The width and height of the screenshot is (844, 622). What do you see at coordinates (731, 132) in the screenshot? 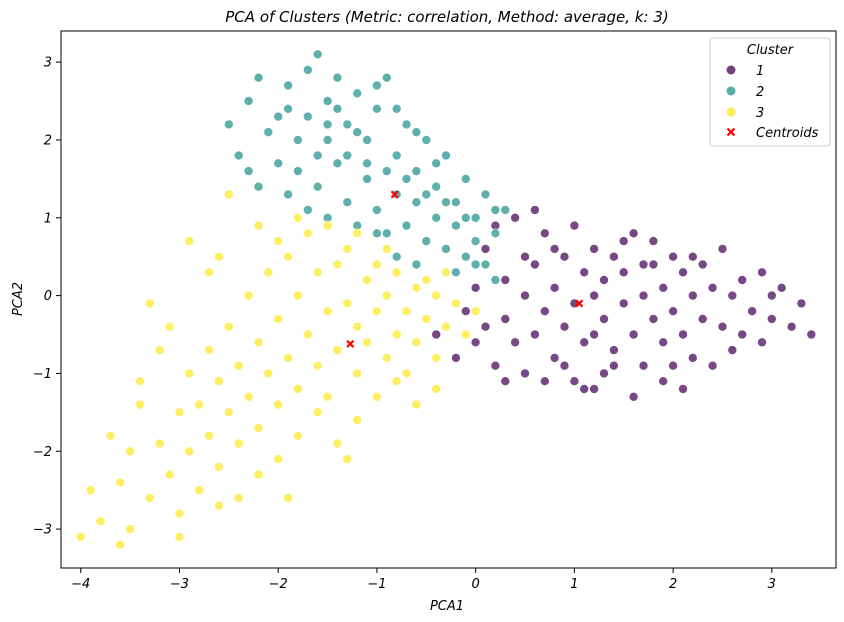
I see `legend-marker-centroids` at bounding box center [731, 132].